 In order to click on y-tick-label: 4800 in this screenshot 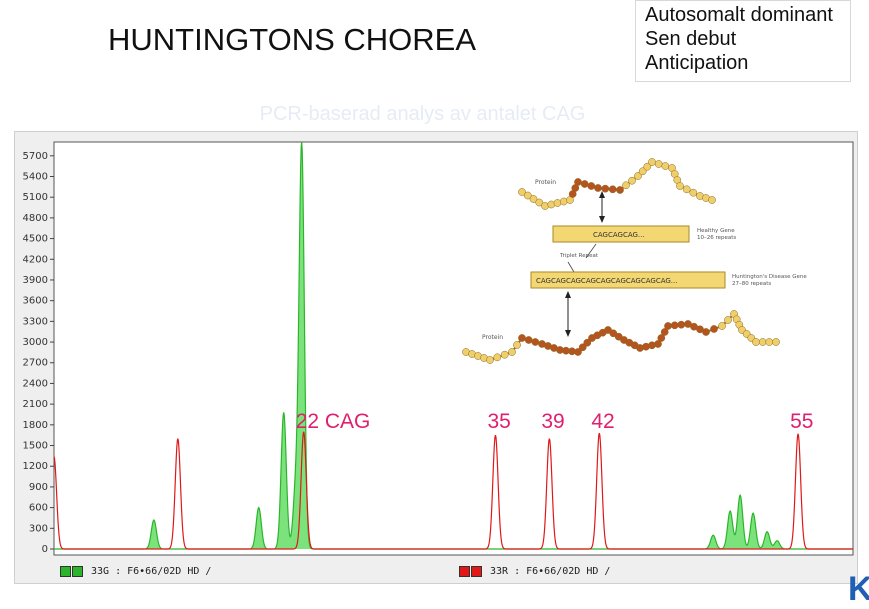, I will do `click(35, 218)`.